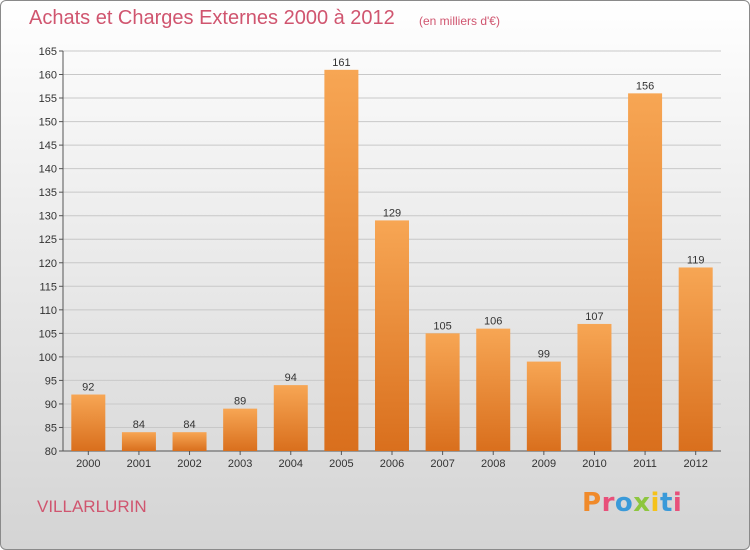 This screenshot has width=750, height=550. Describe the element at coordinates (138, 441) in the screenshot. I see `bar-2001` at that location.